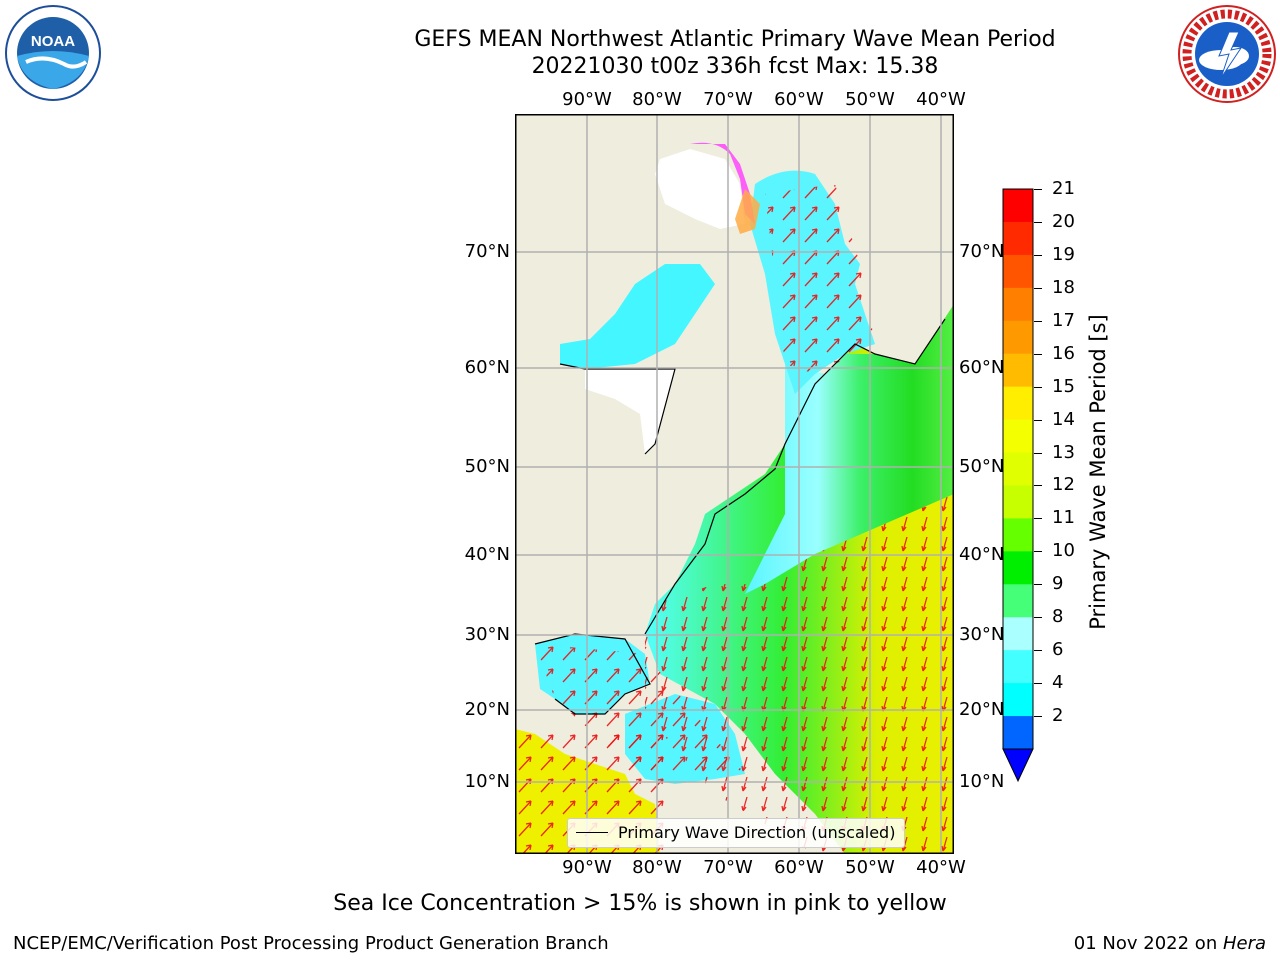  I want to click on lat-label-right-40n: 40°N, so click(982, 554).